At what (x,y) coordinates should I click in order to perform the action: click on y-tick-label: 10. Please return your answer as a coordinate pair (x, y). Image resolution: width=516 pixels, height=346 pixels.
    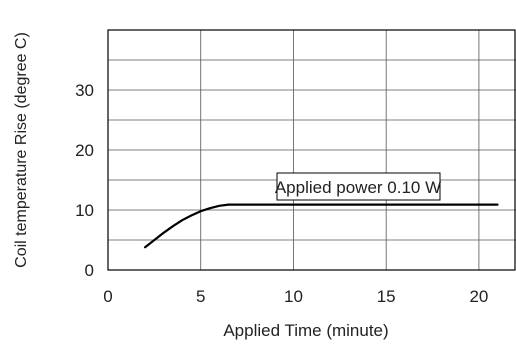
    Looking at the image, I should click on (84, 210).